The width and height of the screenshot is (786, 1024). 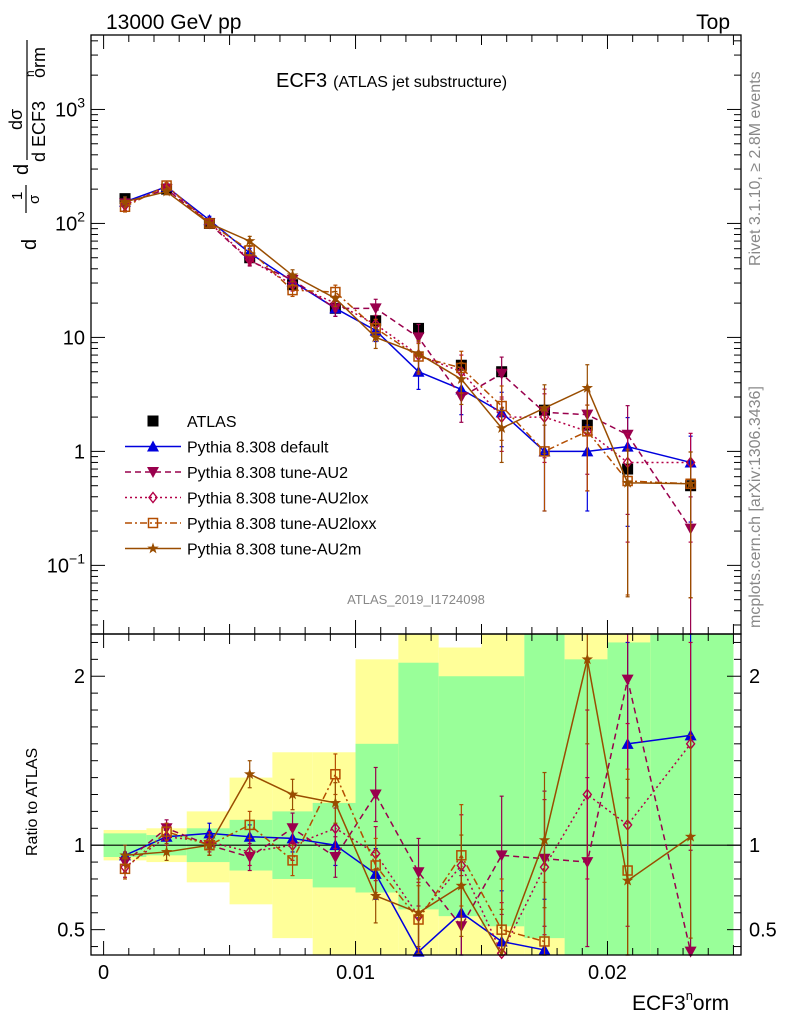 I want to click on main-ytick-label-0: 10⁻¹, so click(x=66, y=563).